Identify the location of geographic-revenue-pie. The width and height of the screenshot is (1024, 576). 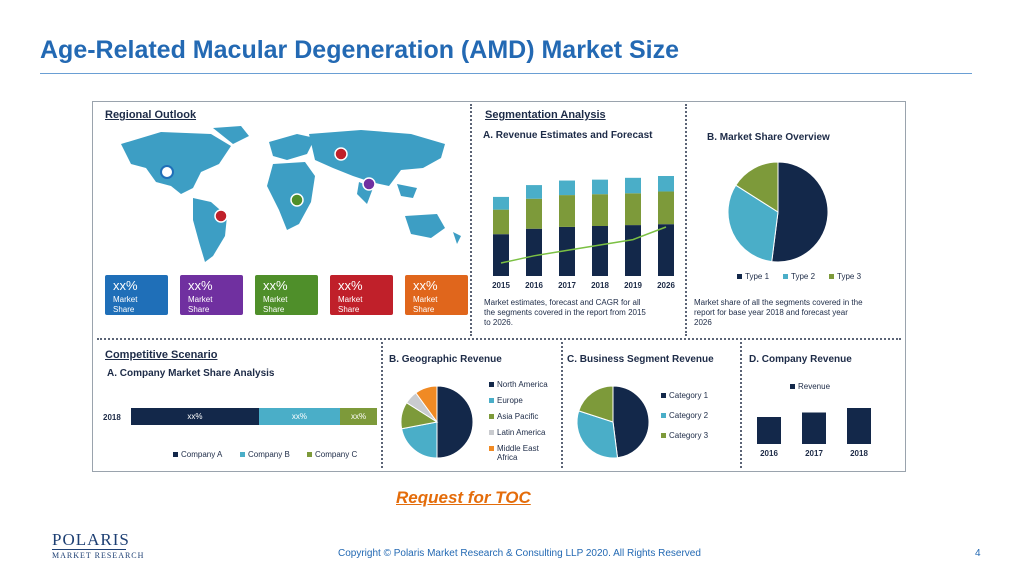
(437, 422).